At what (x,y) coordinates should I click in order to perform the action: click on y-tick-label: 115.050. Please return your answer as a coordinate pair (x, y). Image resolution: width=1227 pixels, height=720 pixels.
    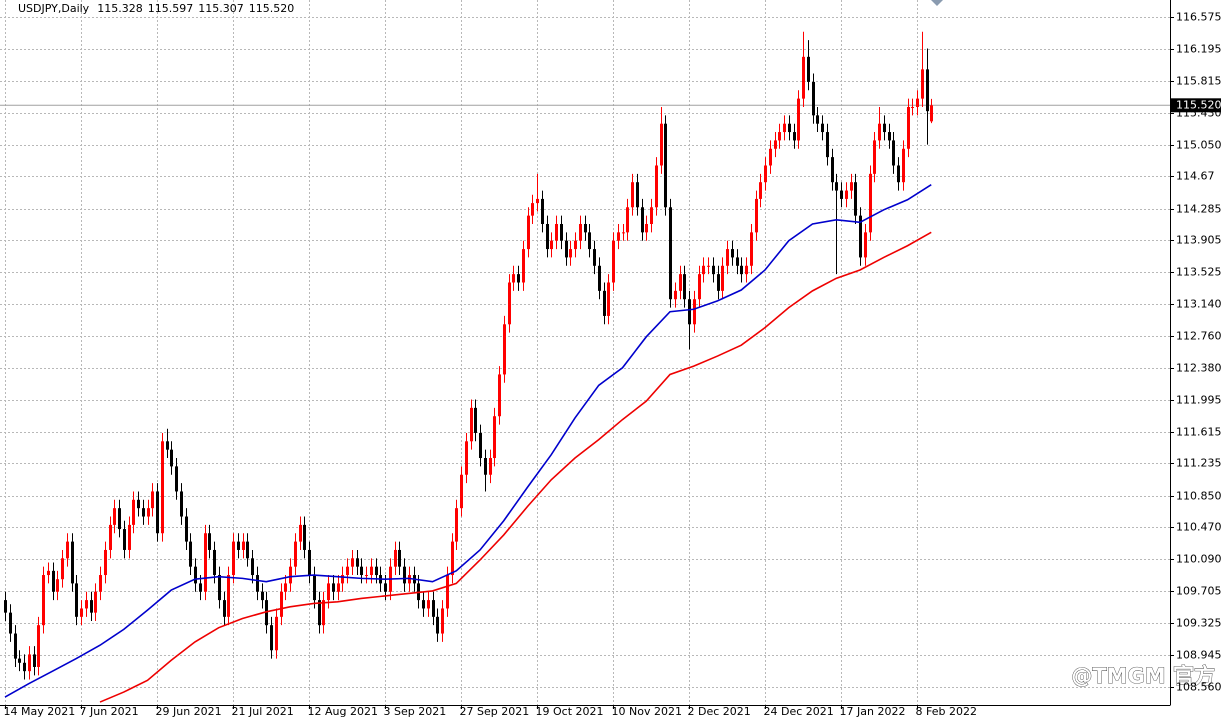
    Looking at the image, I should click on (1199, 145).